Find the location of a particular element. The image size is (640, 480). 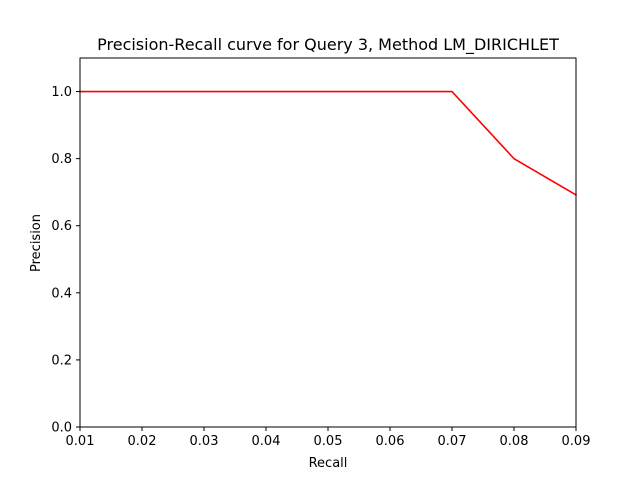

x-tick-label-8: 0.09 is located at coordinates (576, 441).